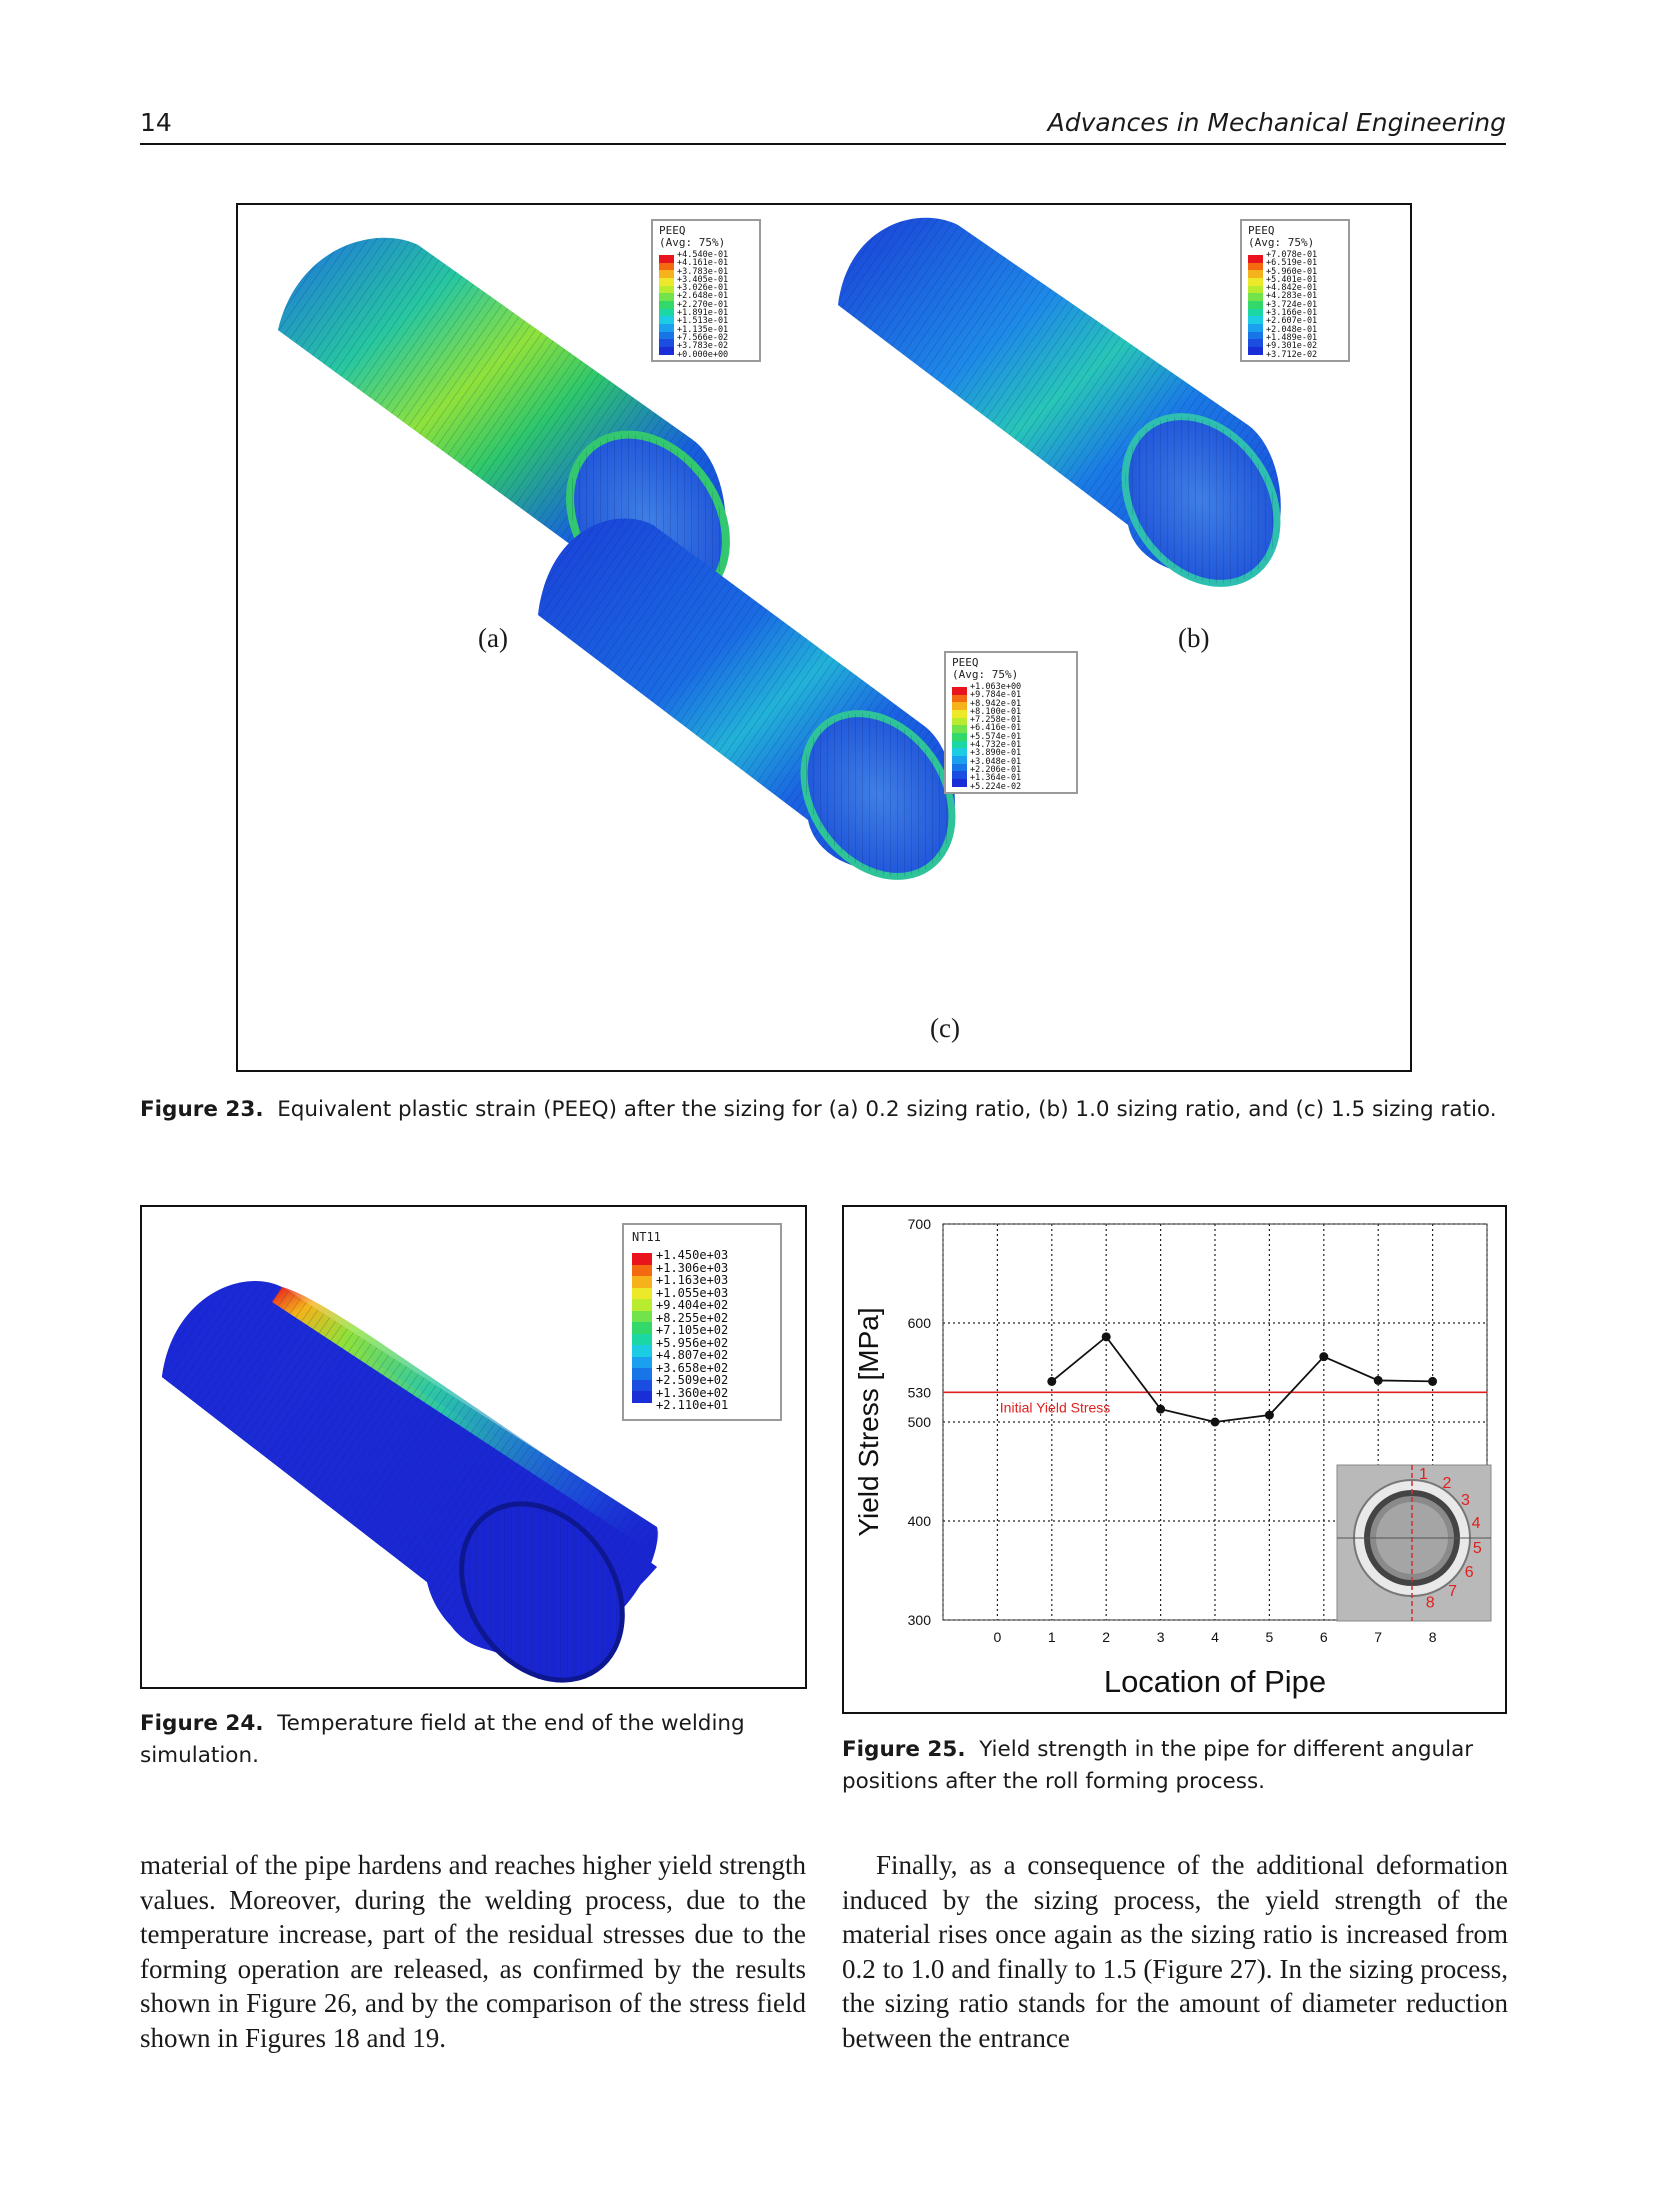 The height and width of the screenshot is (2205, 1654). Describe the element at coordinates (703, 296) in the screenshot. I see `legend-a-value: +2.648e-01` at that location.